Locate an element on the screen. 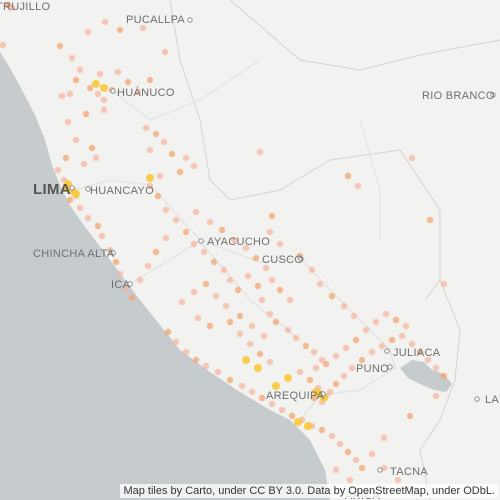 The image size is (500, 500). city-label: CUSCO is located at coordinates (282, 260).